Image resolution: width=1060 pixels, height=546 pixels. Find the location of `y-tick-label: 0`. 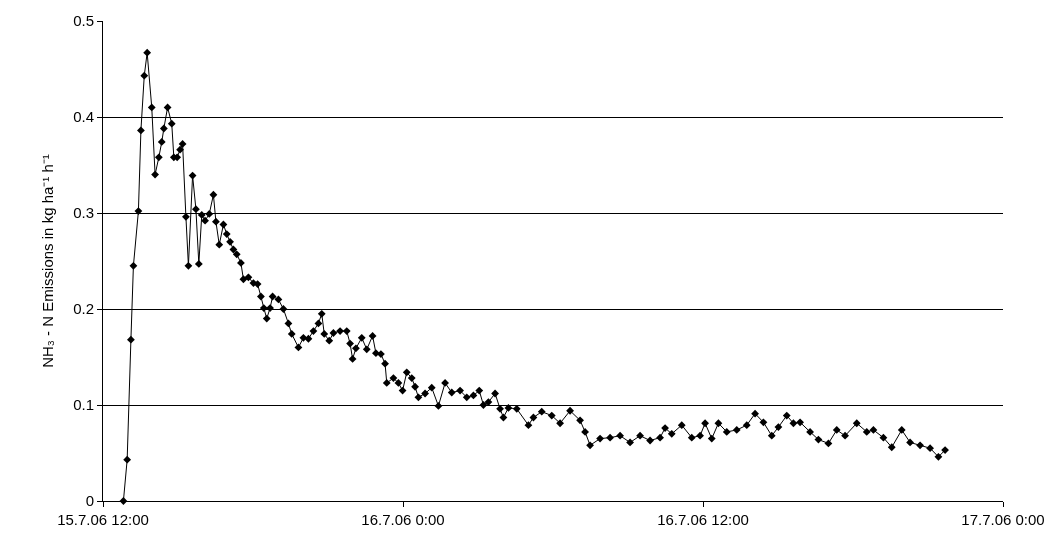

y-tick-label: 0 is located at coordinates (89, 501).